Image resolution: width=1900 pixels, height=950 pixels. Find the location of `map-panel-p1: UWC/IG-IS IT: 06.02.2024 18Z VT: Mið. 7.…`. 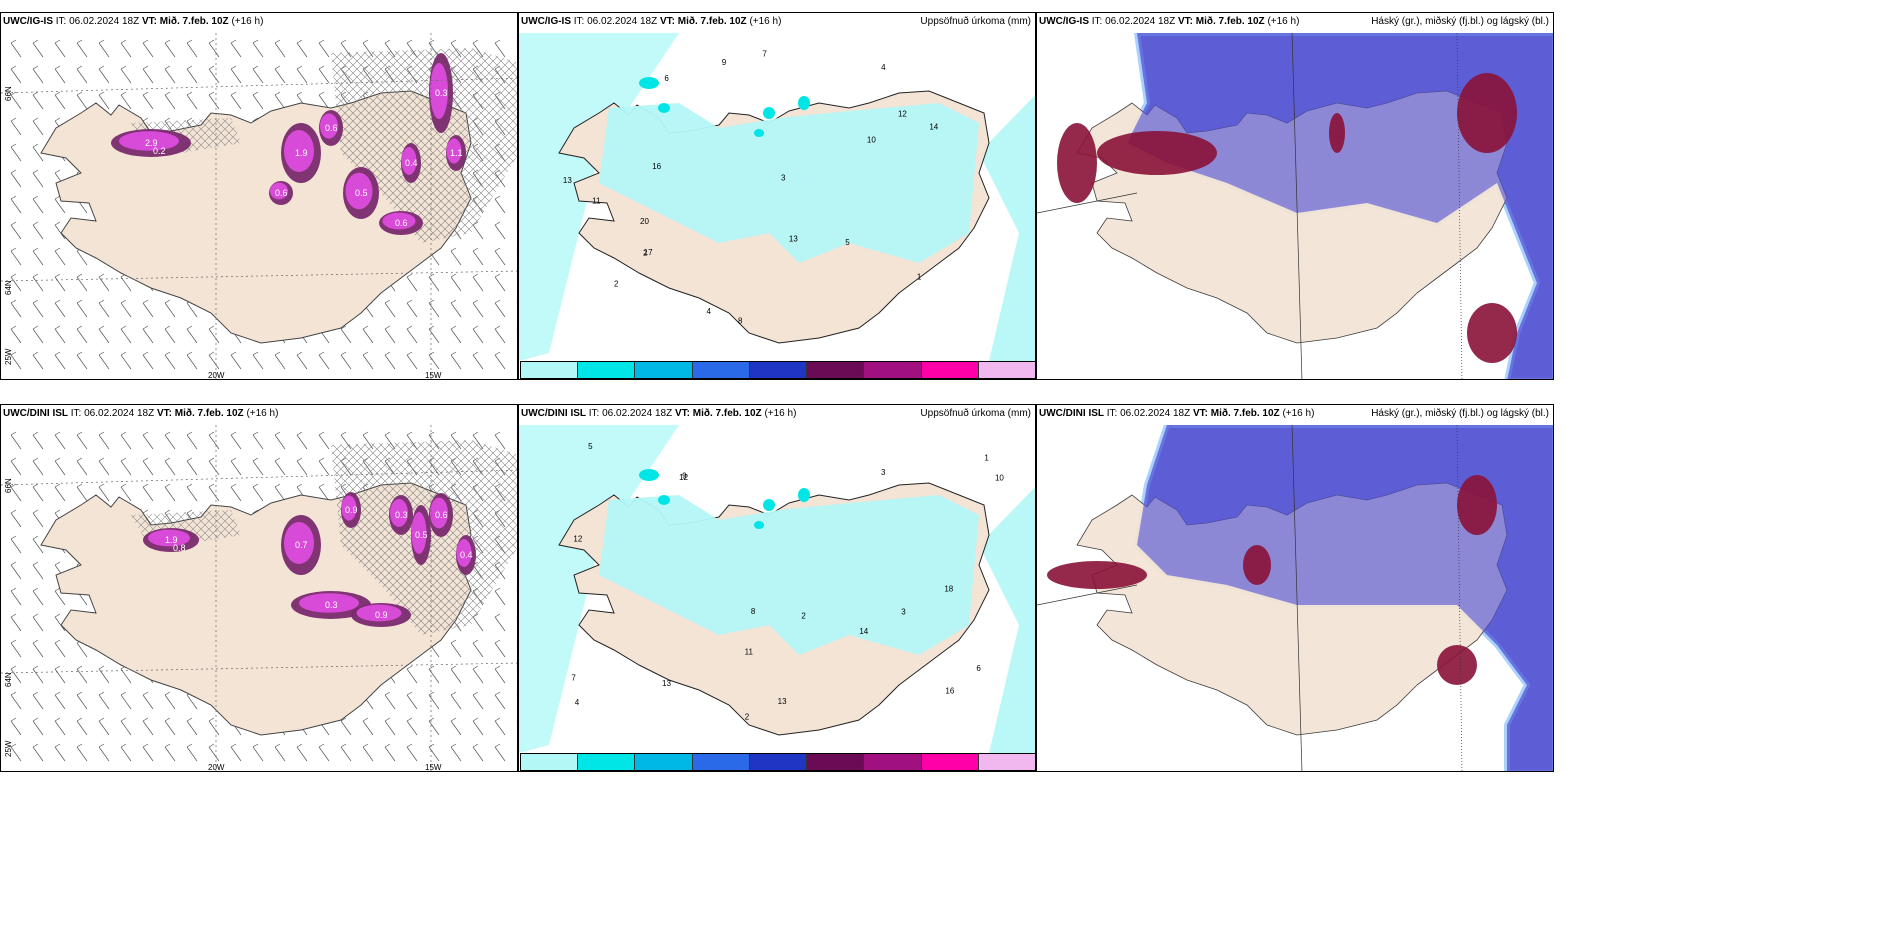

map-panel-p1: UWC/IG-IS IT: 06.02.2024 18Z VT: Mið. 7.… is located at coordinates (259, 196).